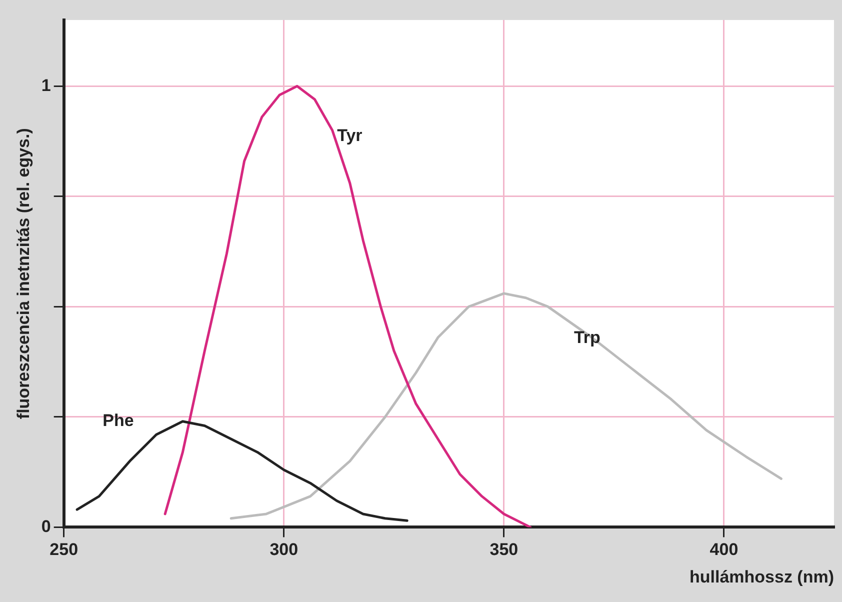 The width and height of the screenshot is (842, 602). What do you see at coordinates (284, 550) in the screenshot?
I see `x-tick-label: 300` at bounding box center [284, 550].